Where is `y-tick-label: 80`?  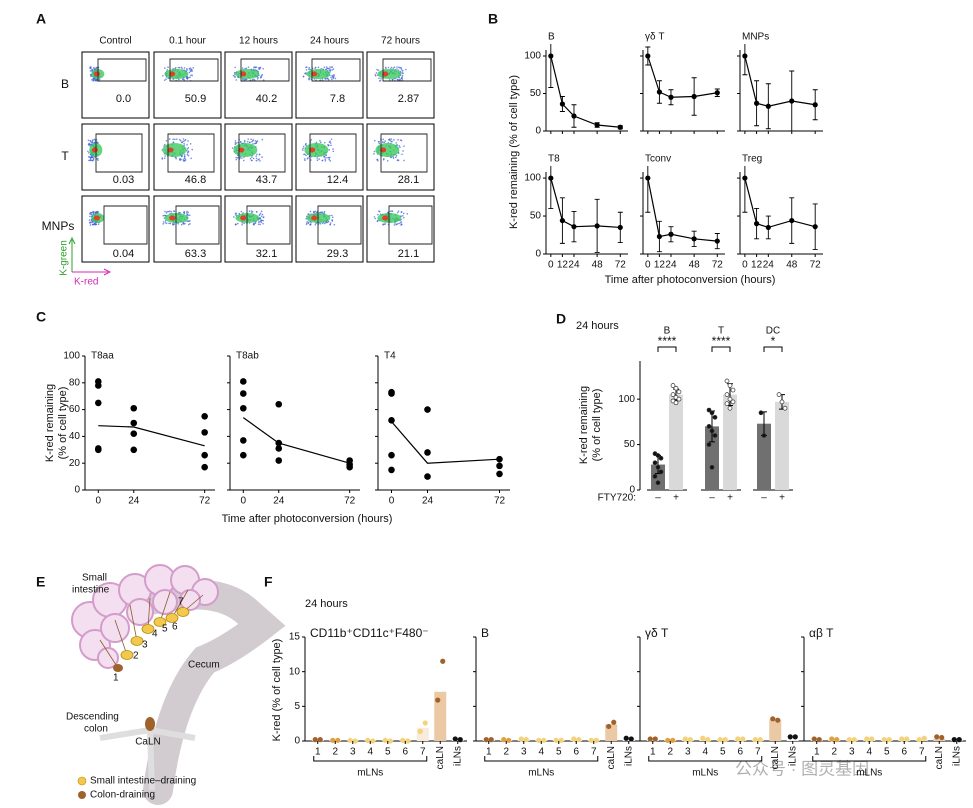
y-tick-label: 80 is located at coordinates (75, 382).